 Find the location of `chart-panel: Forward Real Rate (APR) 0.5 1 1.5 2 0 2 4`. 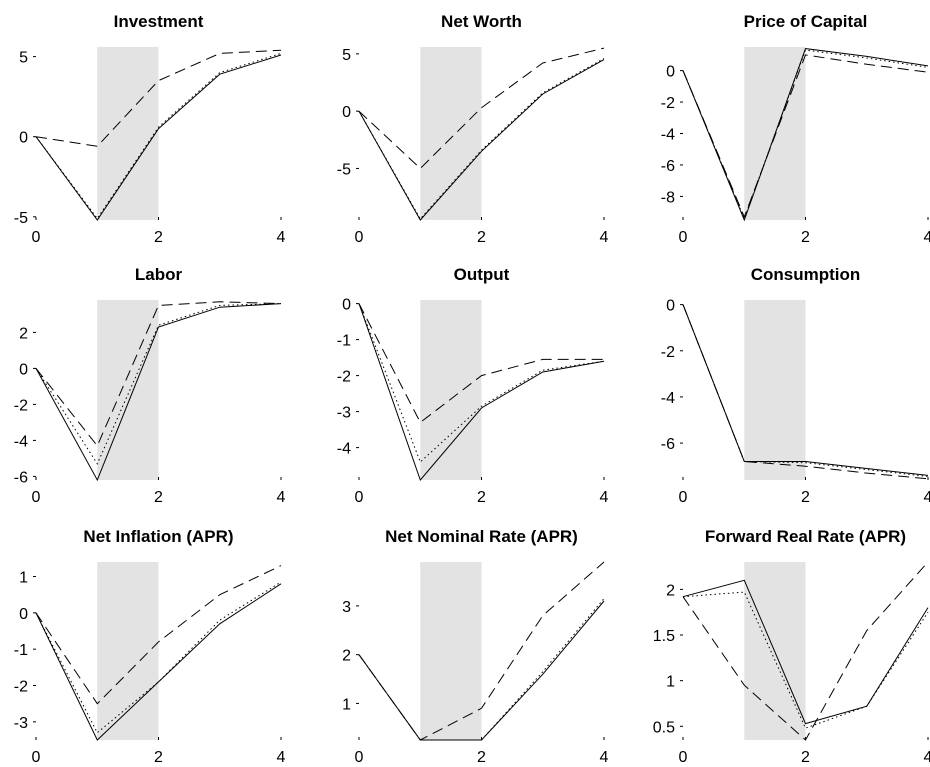

chart-panel: Forward Real Rate (APR) 0.5 1 1.5 2 0 2 4 is located at coordinates (791, 646).